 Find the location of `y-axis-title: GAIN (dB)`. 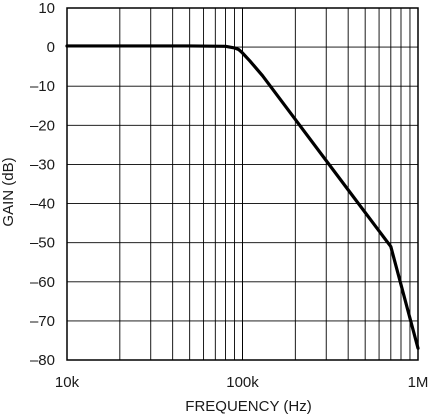

y-axis-title: GAIN (dB) is located at coordinates (8, 191).